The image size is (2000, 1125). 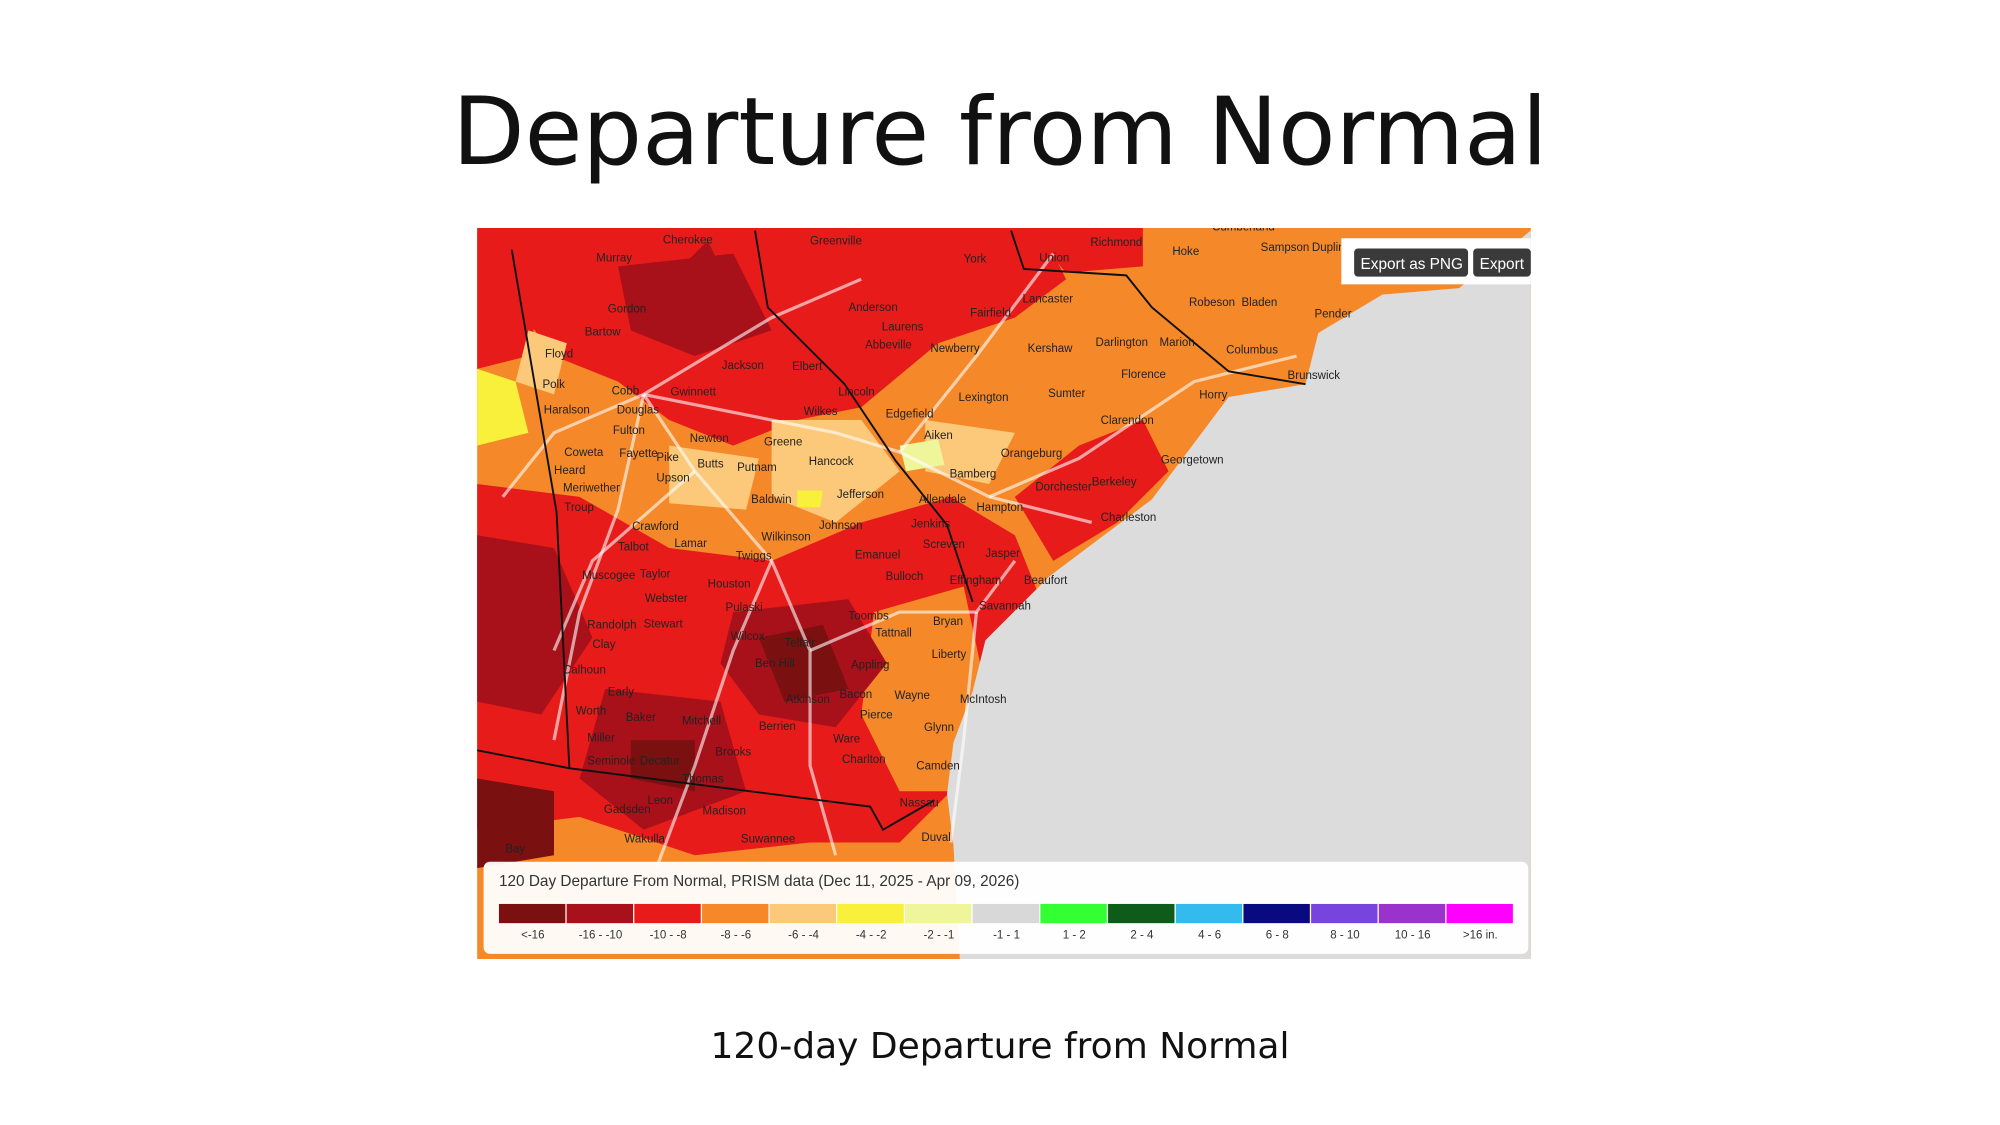 What do you see at coordinates (1332, 315) in the screenshot?
I see `place-label: Pender` at bounding box center [1332, 315].